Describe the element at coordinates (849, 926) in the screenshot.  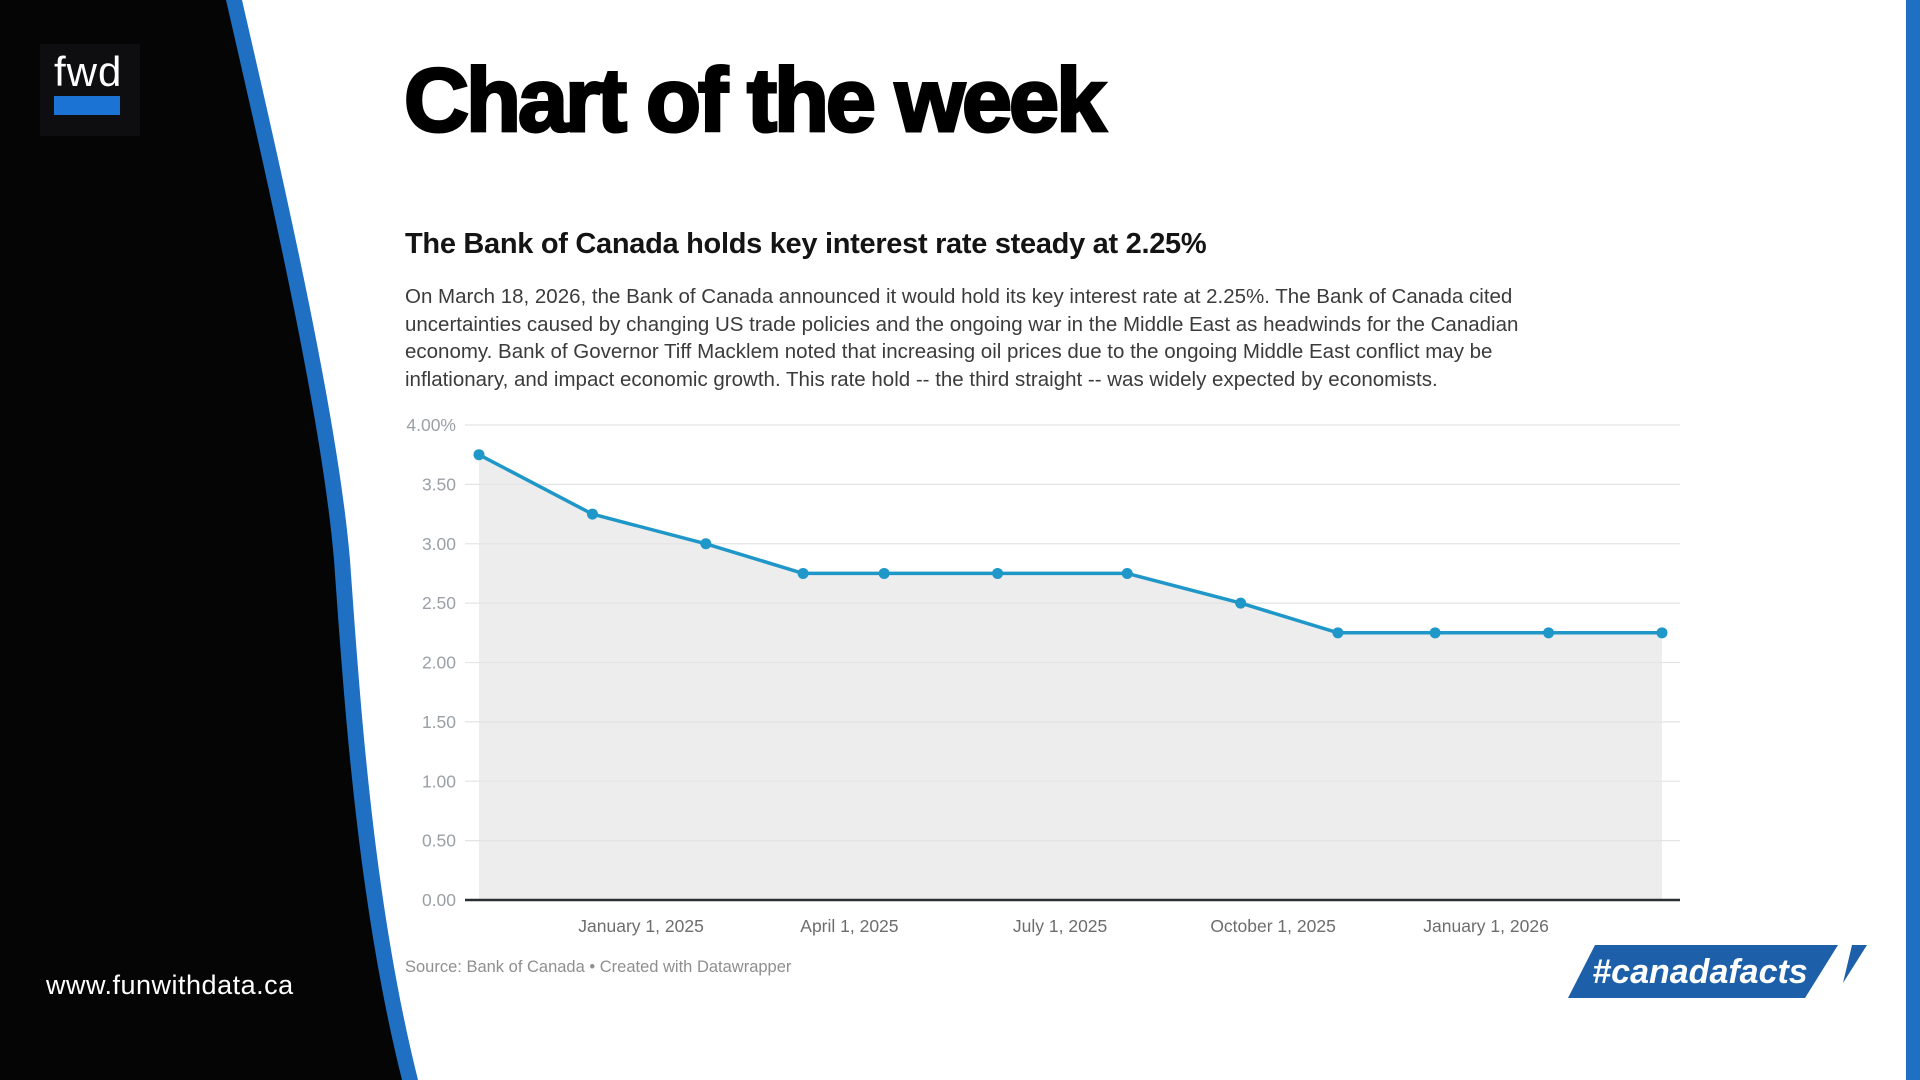
I see `x-tick-label: April 1, 2025` at that location.